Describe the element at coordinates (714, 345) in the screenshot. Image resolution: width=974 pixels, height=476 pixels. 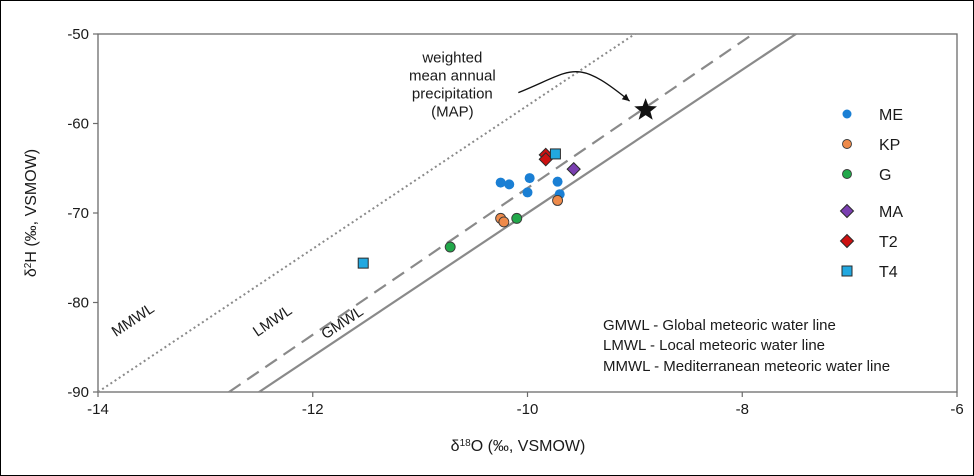
I see `note-lmwl: LMWL - Local meteoric water line` at that location.